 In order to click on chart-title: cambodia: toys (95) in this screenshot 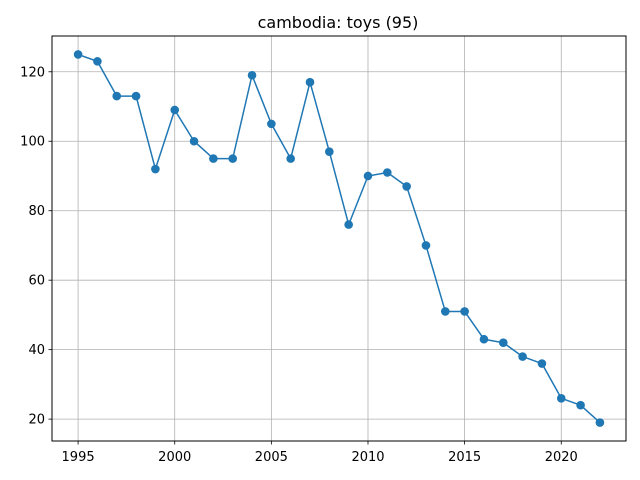, I will do `click(338, 22)`.